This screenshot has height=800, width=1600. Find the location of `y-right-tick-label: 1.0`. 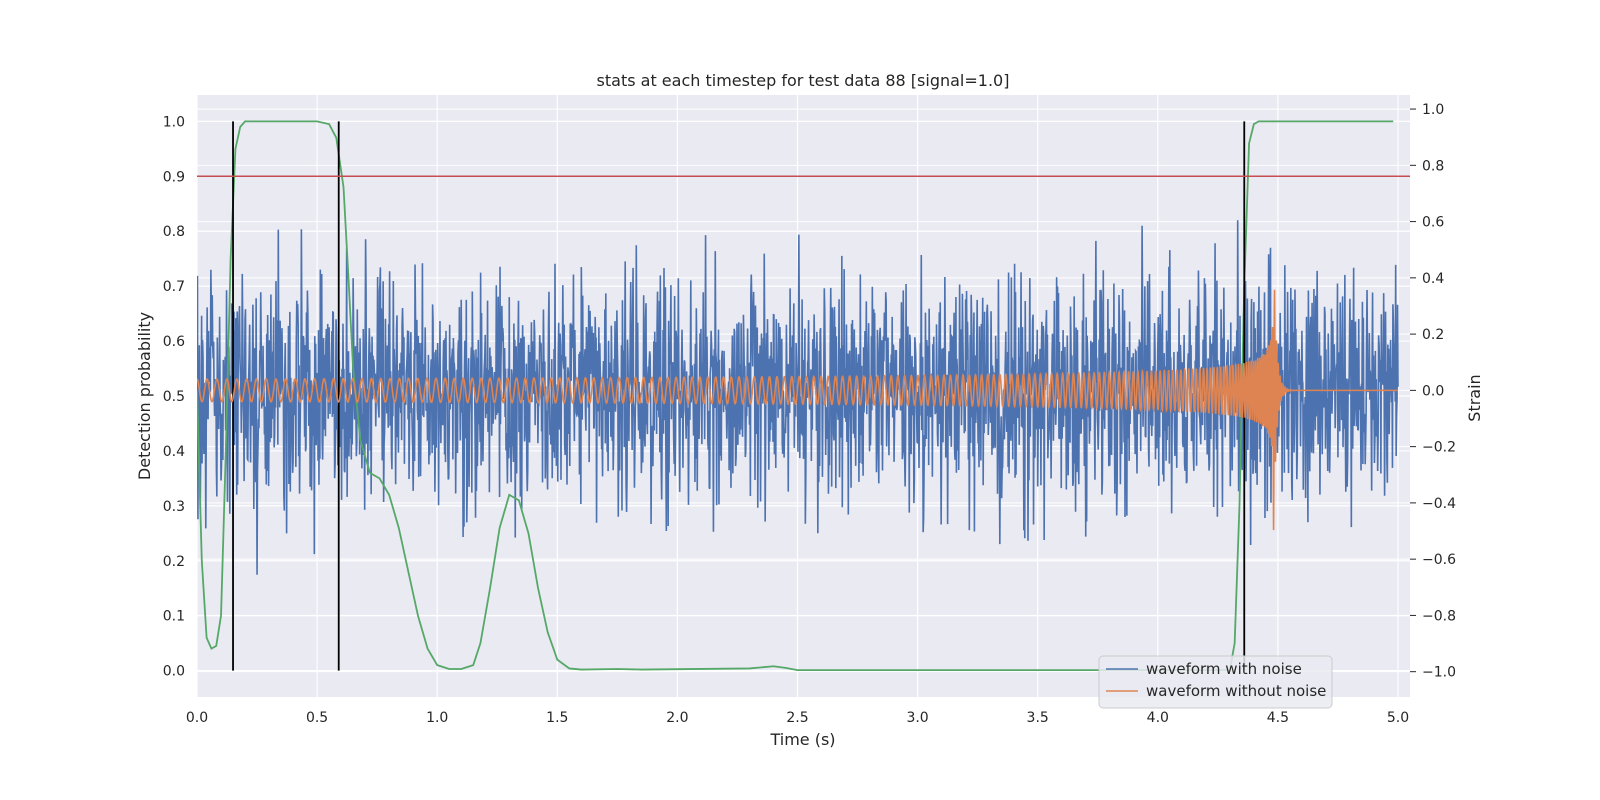

y-right-tick-label: 1.0 is located at coordinates (1433, 110).